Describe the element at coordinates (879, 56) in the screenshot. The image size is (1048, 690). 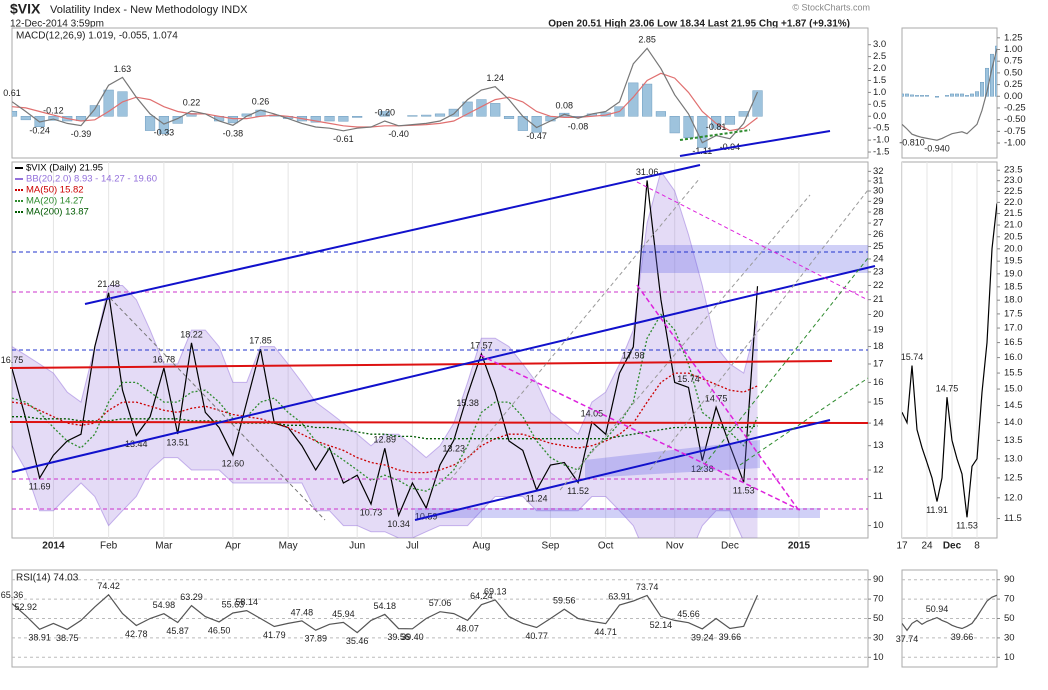
I see `y-tick-label: 2.5` at that location.